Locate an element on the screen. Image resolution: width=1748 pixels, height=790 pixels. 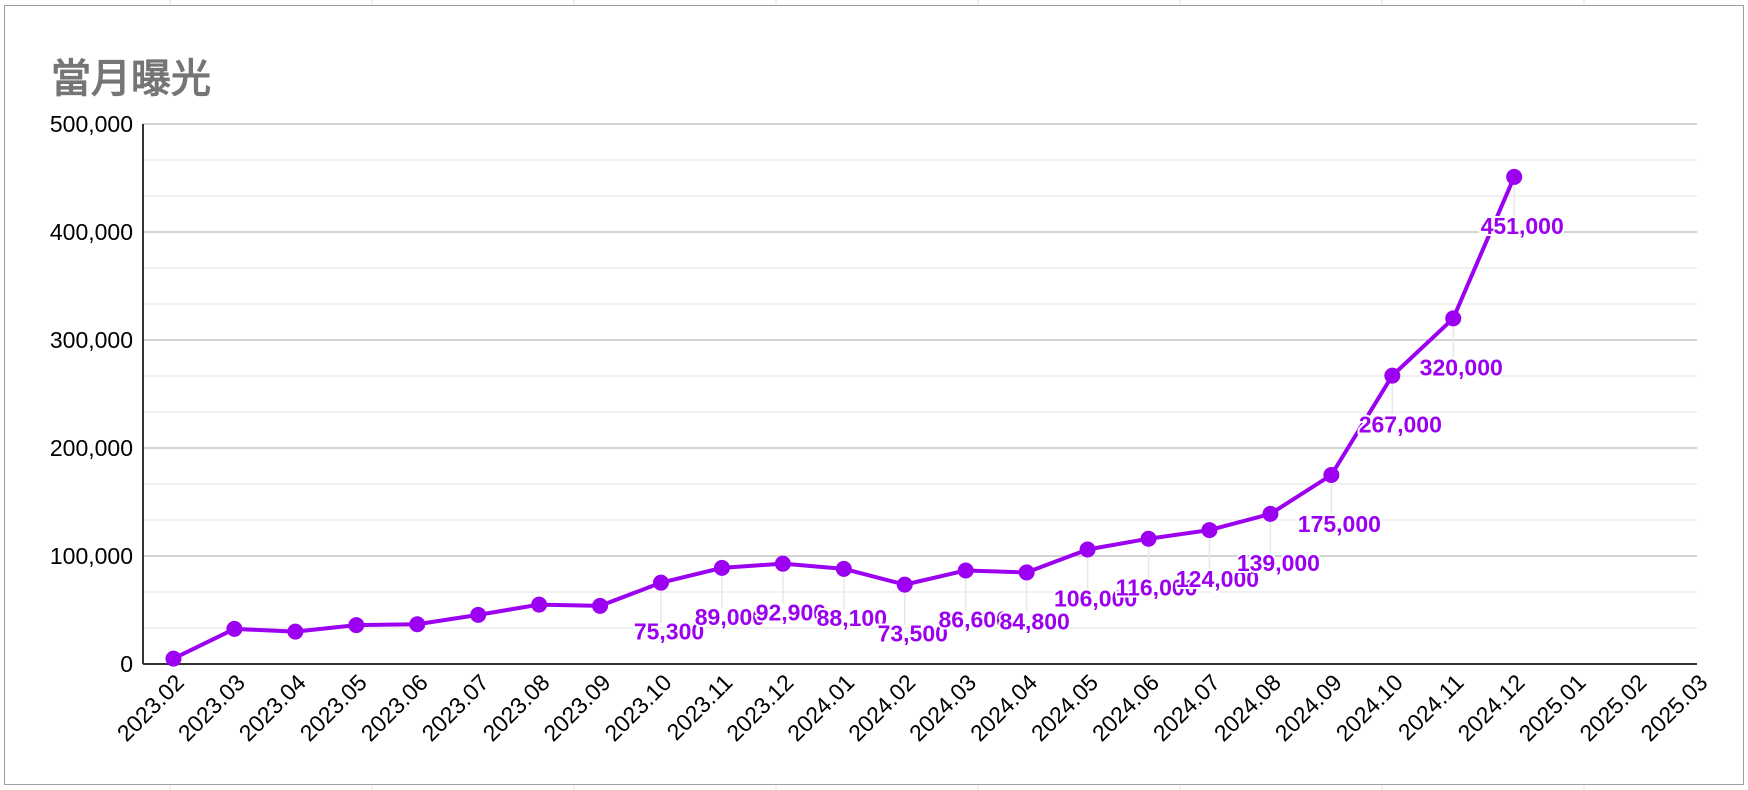
y-tick-label: 300,000 is located at coordinates (91, 340).